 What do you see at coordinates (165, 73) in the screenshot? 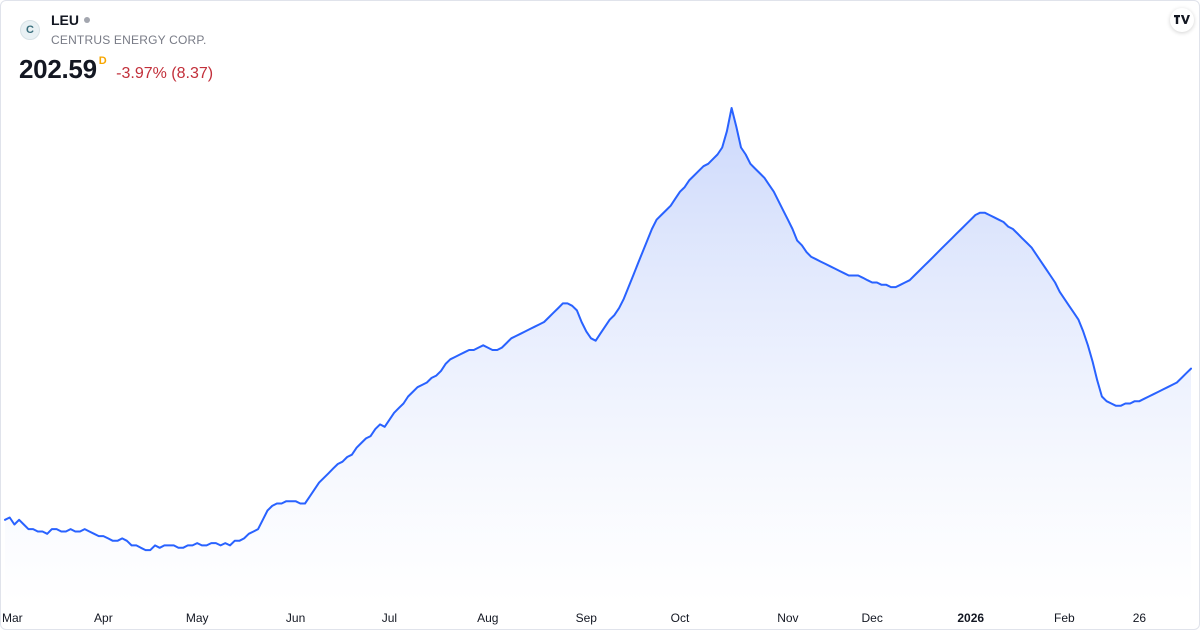
I see `price-change: -3.97% (8.37)` at bounding box center [165, 73].